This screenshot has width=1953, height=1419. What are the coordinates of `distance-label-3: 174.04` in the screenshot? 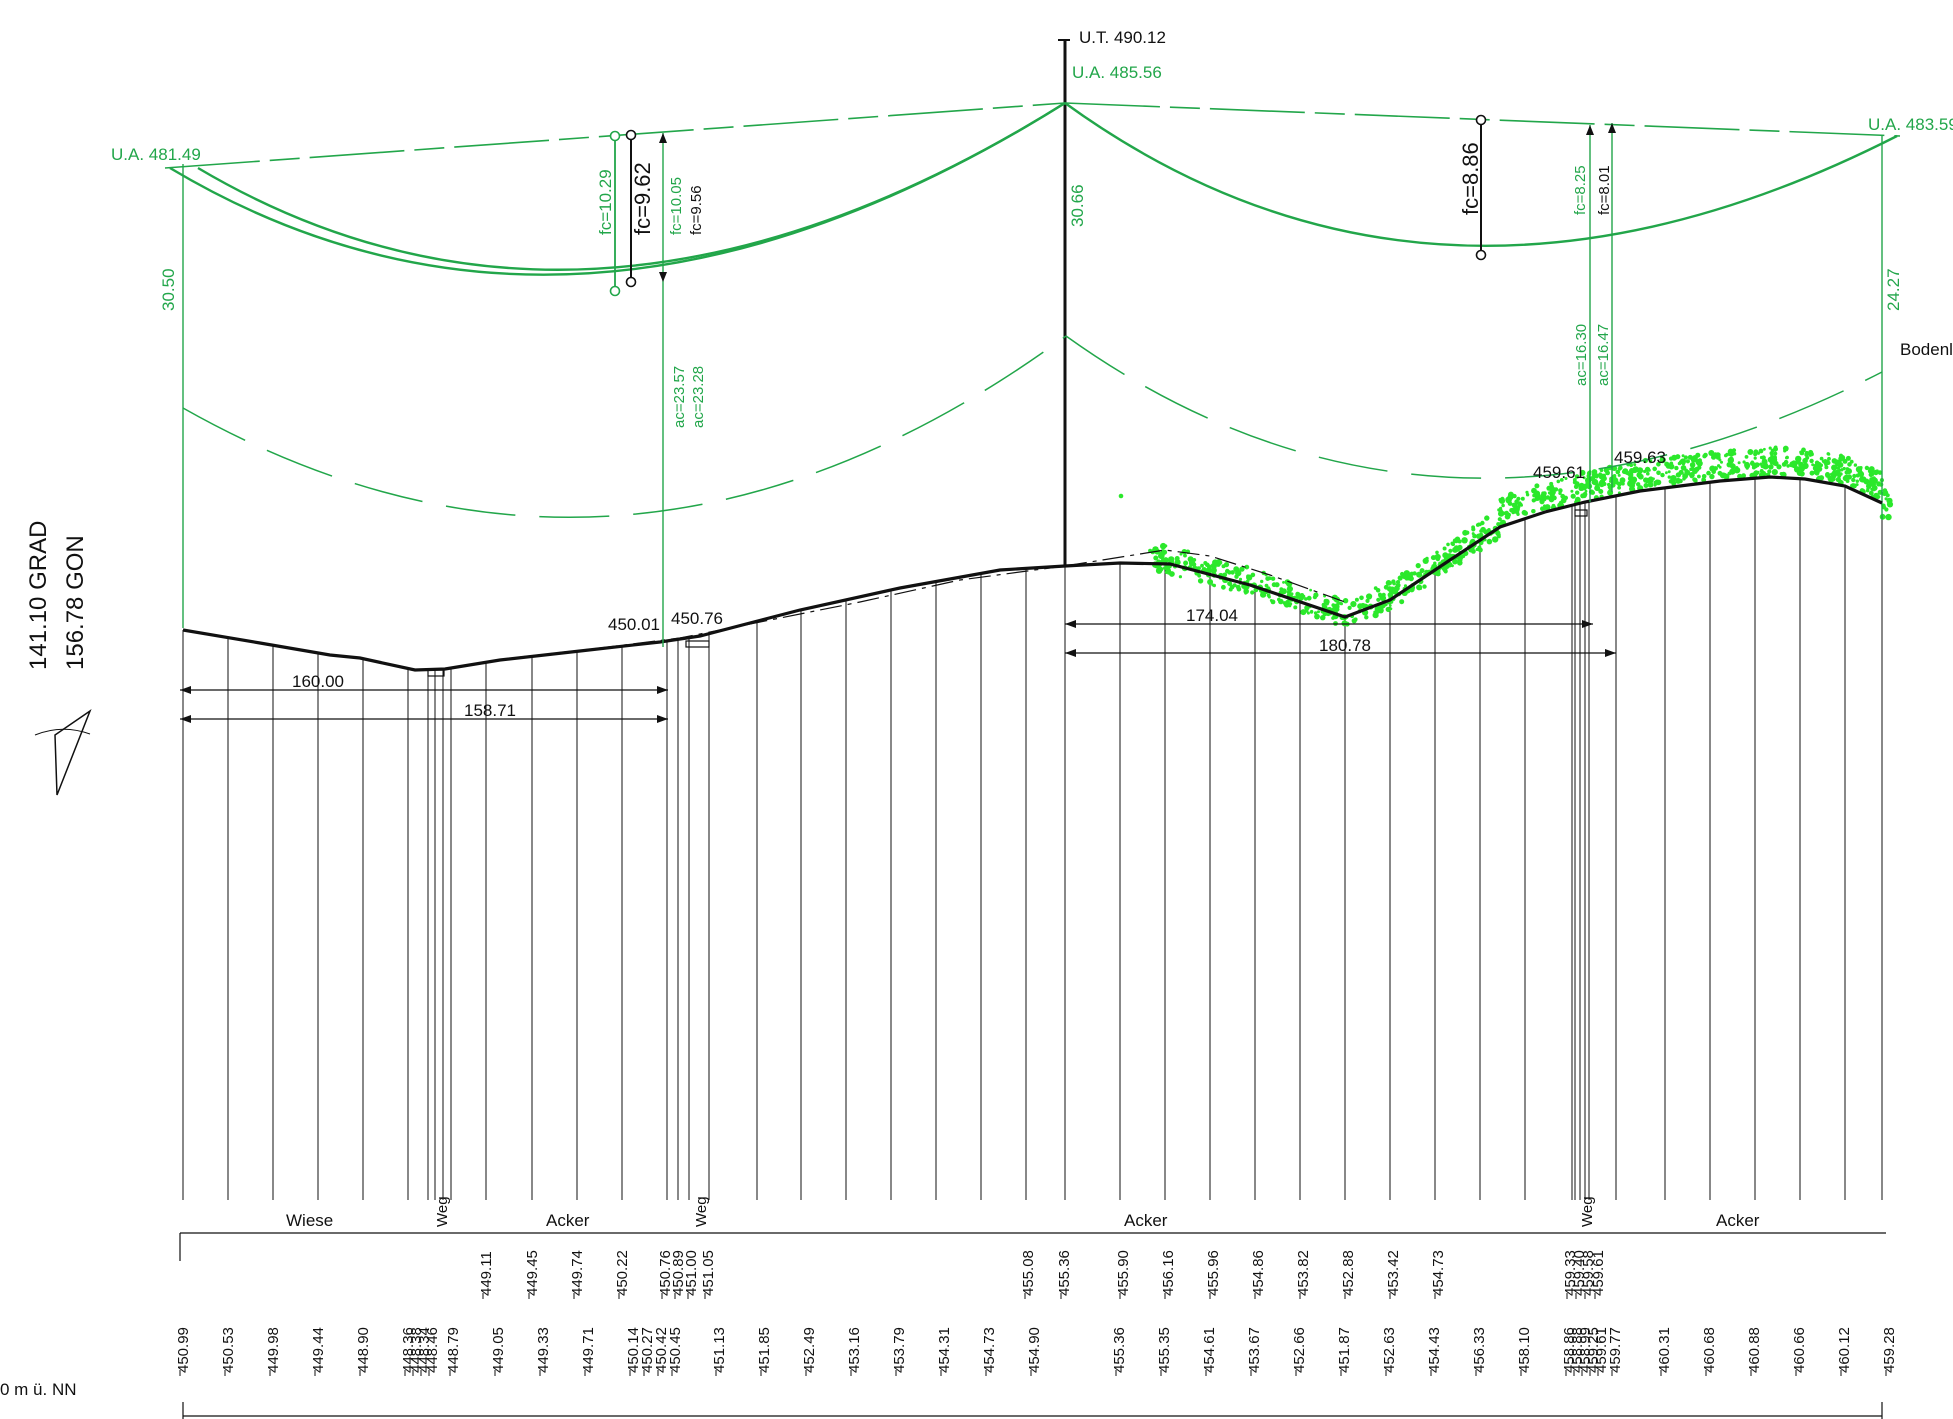 It's located at (1212, 615).